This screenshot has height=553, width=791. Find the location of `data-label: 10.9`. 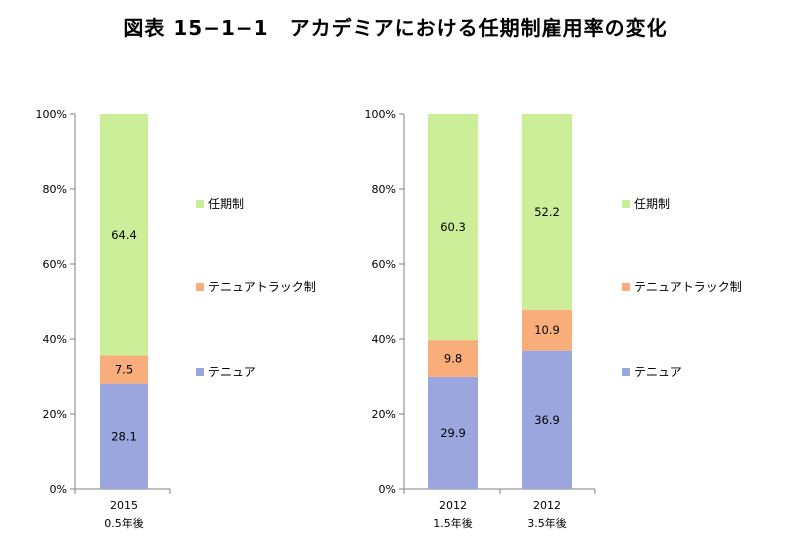

data-label: 10.9 is located at coordinates (547, 330).